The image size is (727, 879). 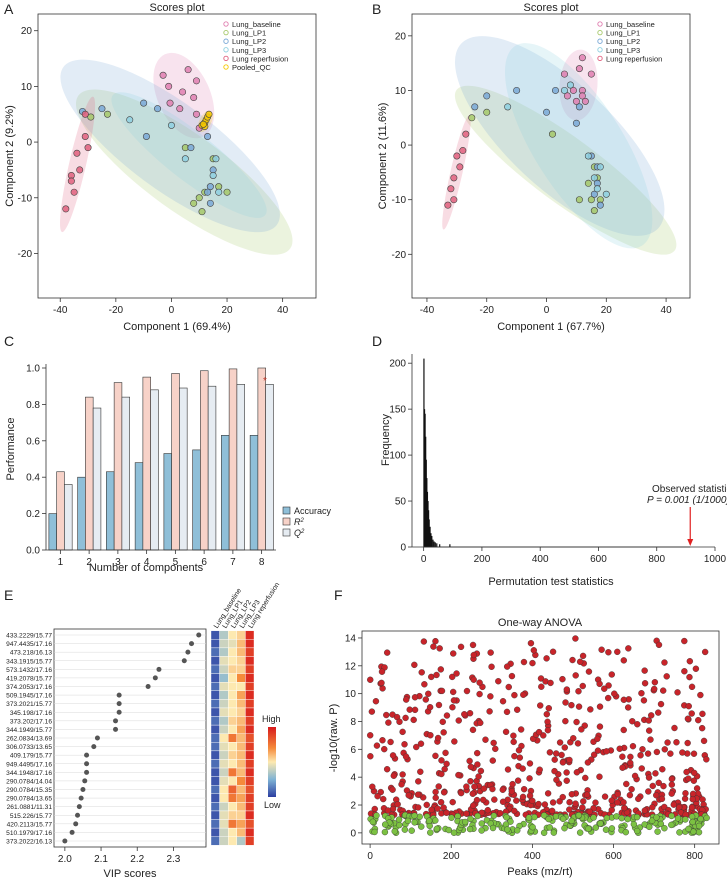 What do you see at coordinates (184, 661) in the screenshot?
I see `vip-point` at bounding box center [184, 661].